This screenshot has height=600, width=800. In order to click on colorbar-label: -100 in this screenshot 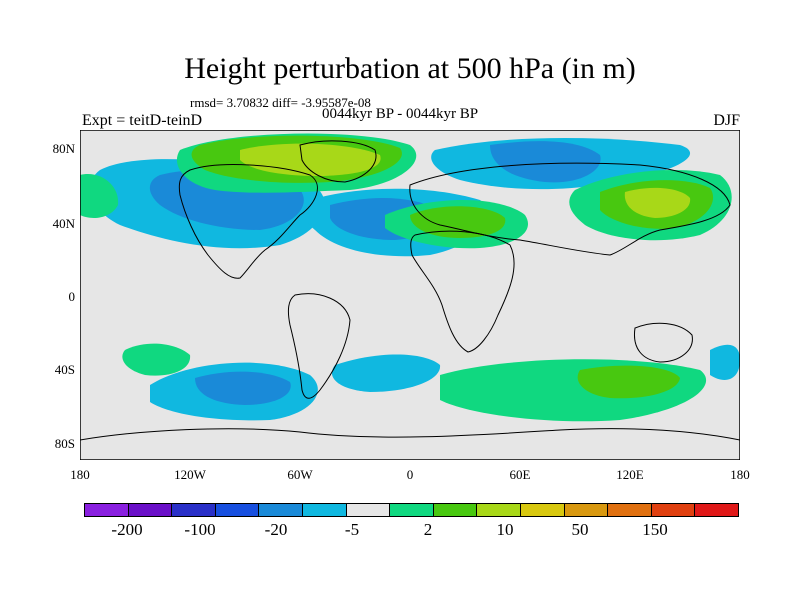, I will do `click(200, 529)`.